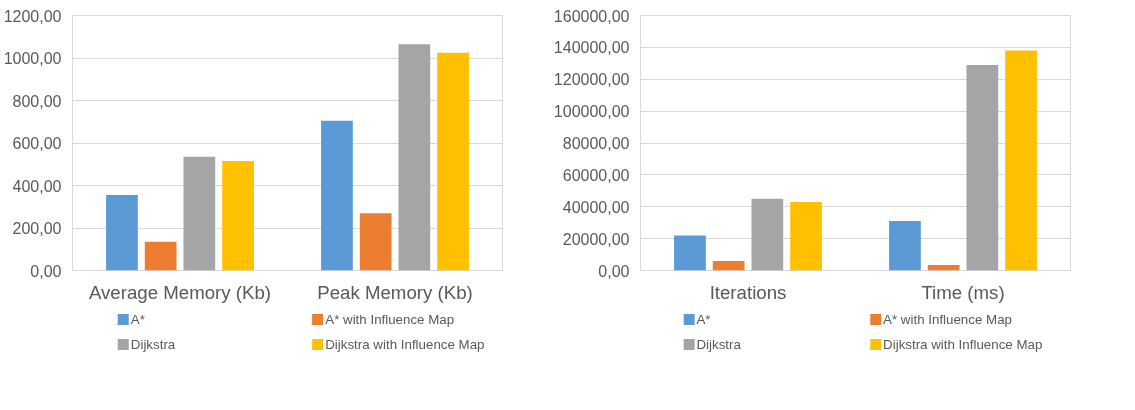 This screenshot has width=1135, height=410. Describe the element at coordinates (37, 101) in the screenshot. I see `y-tick-label: 800,00` at that location.